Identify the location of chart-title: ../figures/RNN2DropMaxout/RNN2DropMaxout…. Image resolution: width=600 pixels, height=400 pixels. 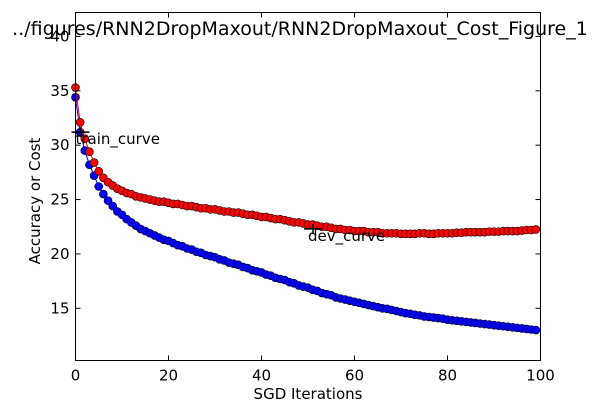
(300, 29).